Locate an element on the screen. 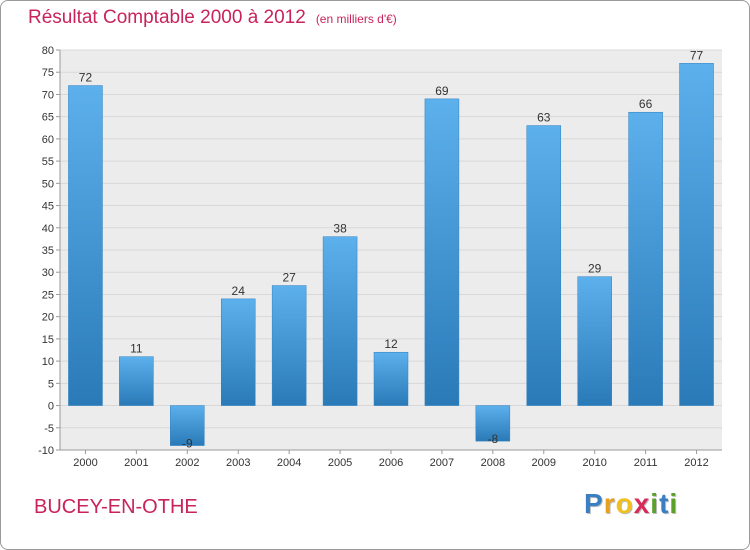 The width and height of the screenshot is (750, 550). y-tick-label: 70 is located at coordinates (48, 95).